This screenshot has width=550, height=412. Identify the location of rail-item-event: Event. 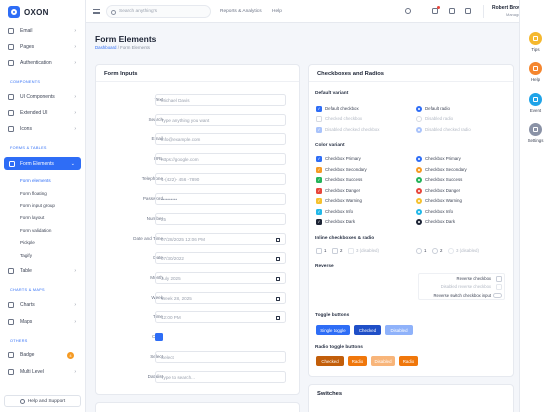
(535, 103).